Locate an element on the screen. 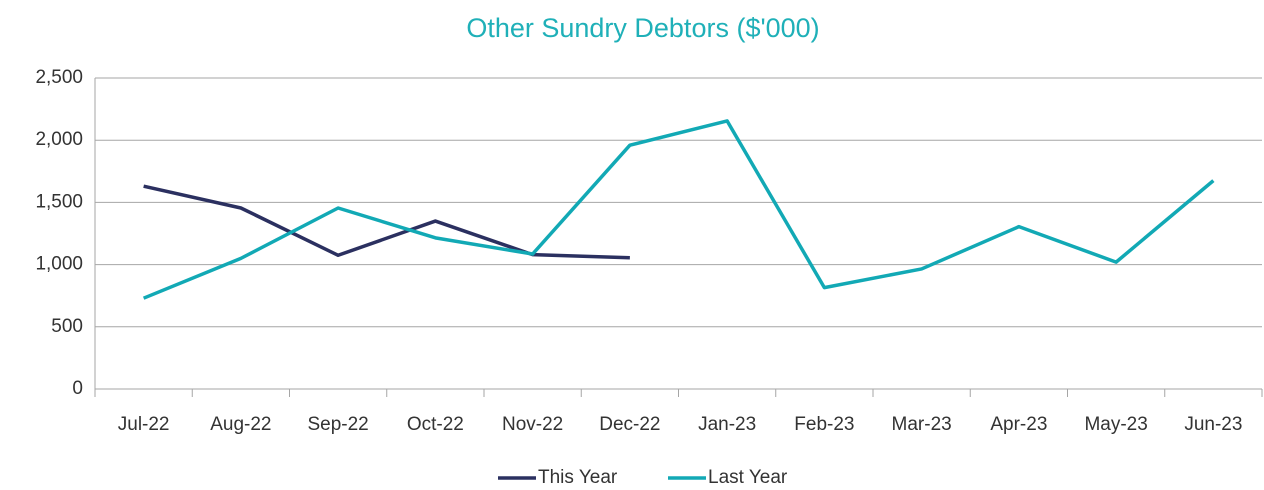  y-tick-label: 1,000 is located at coordinates (59, 264).